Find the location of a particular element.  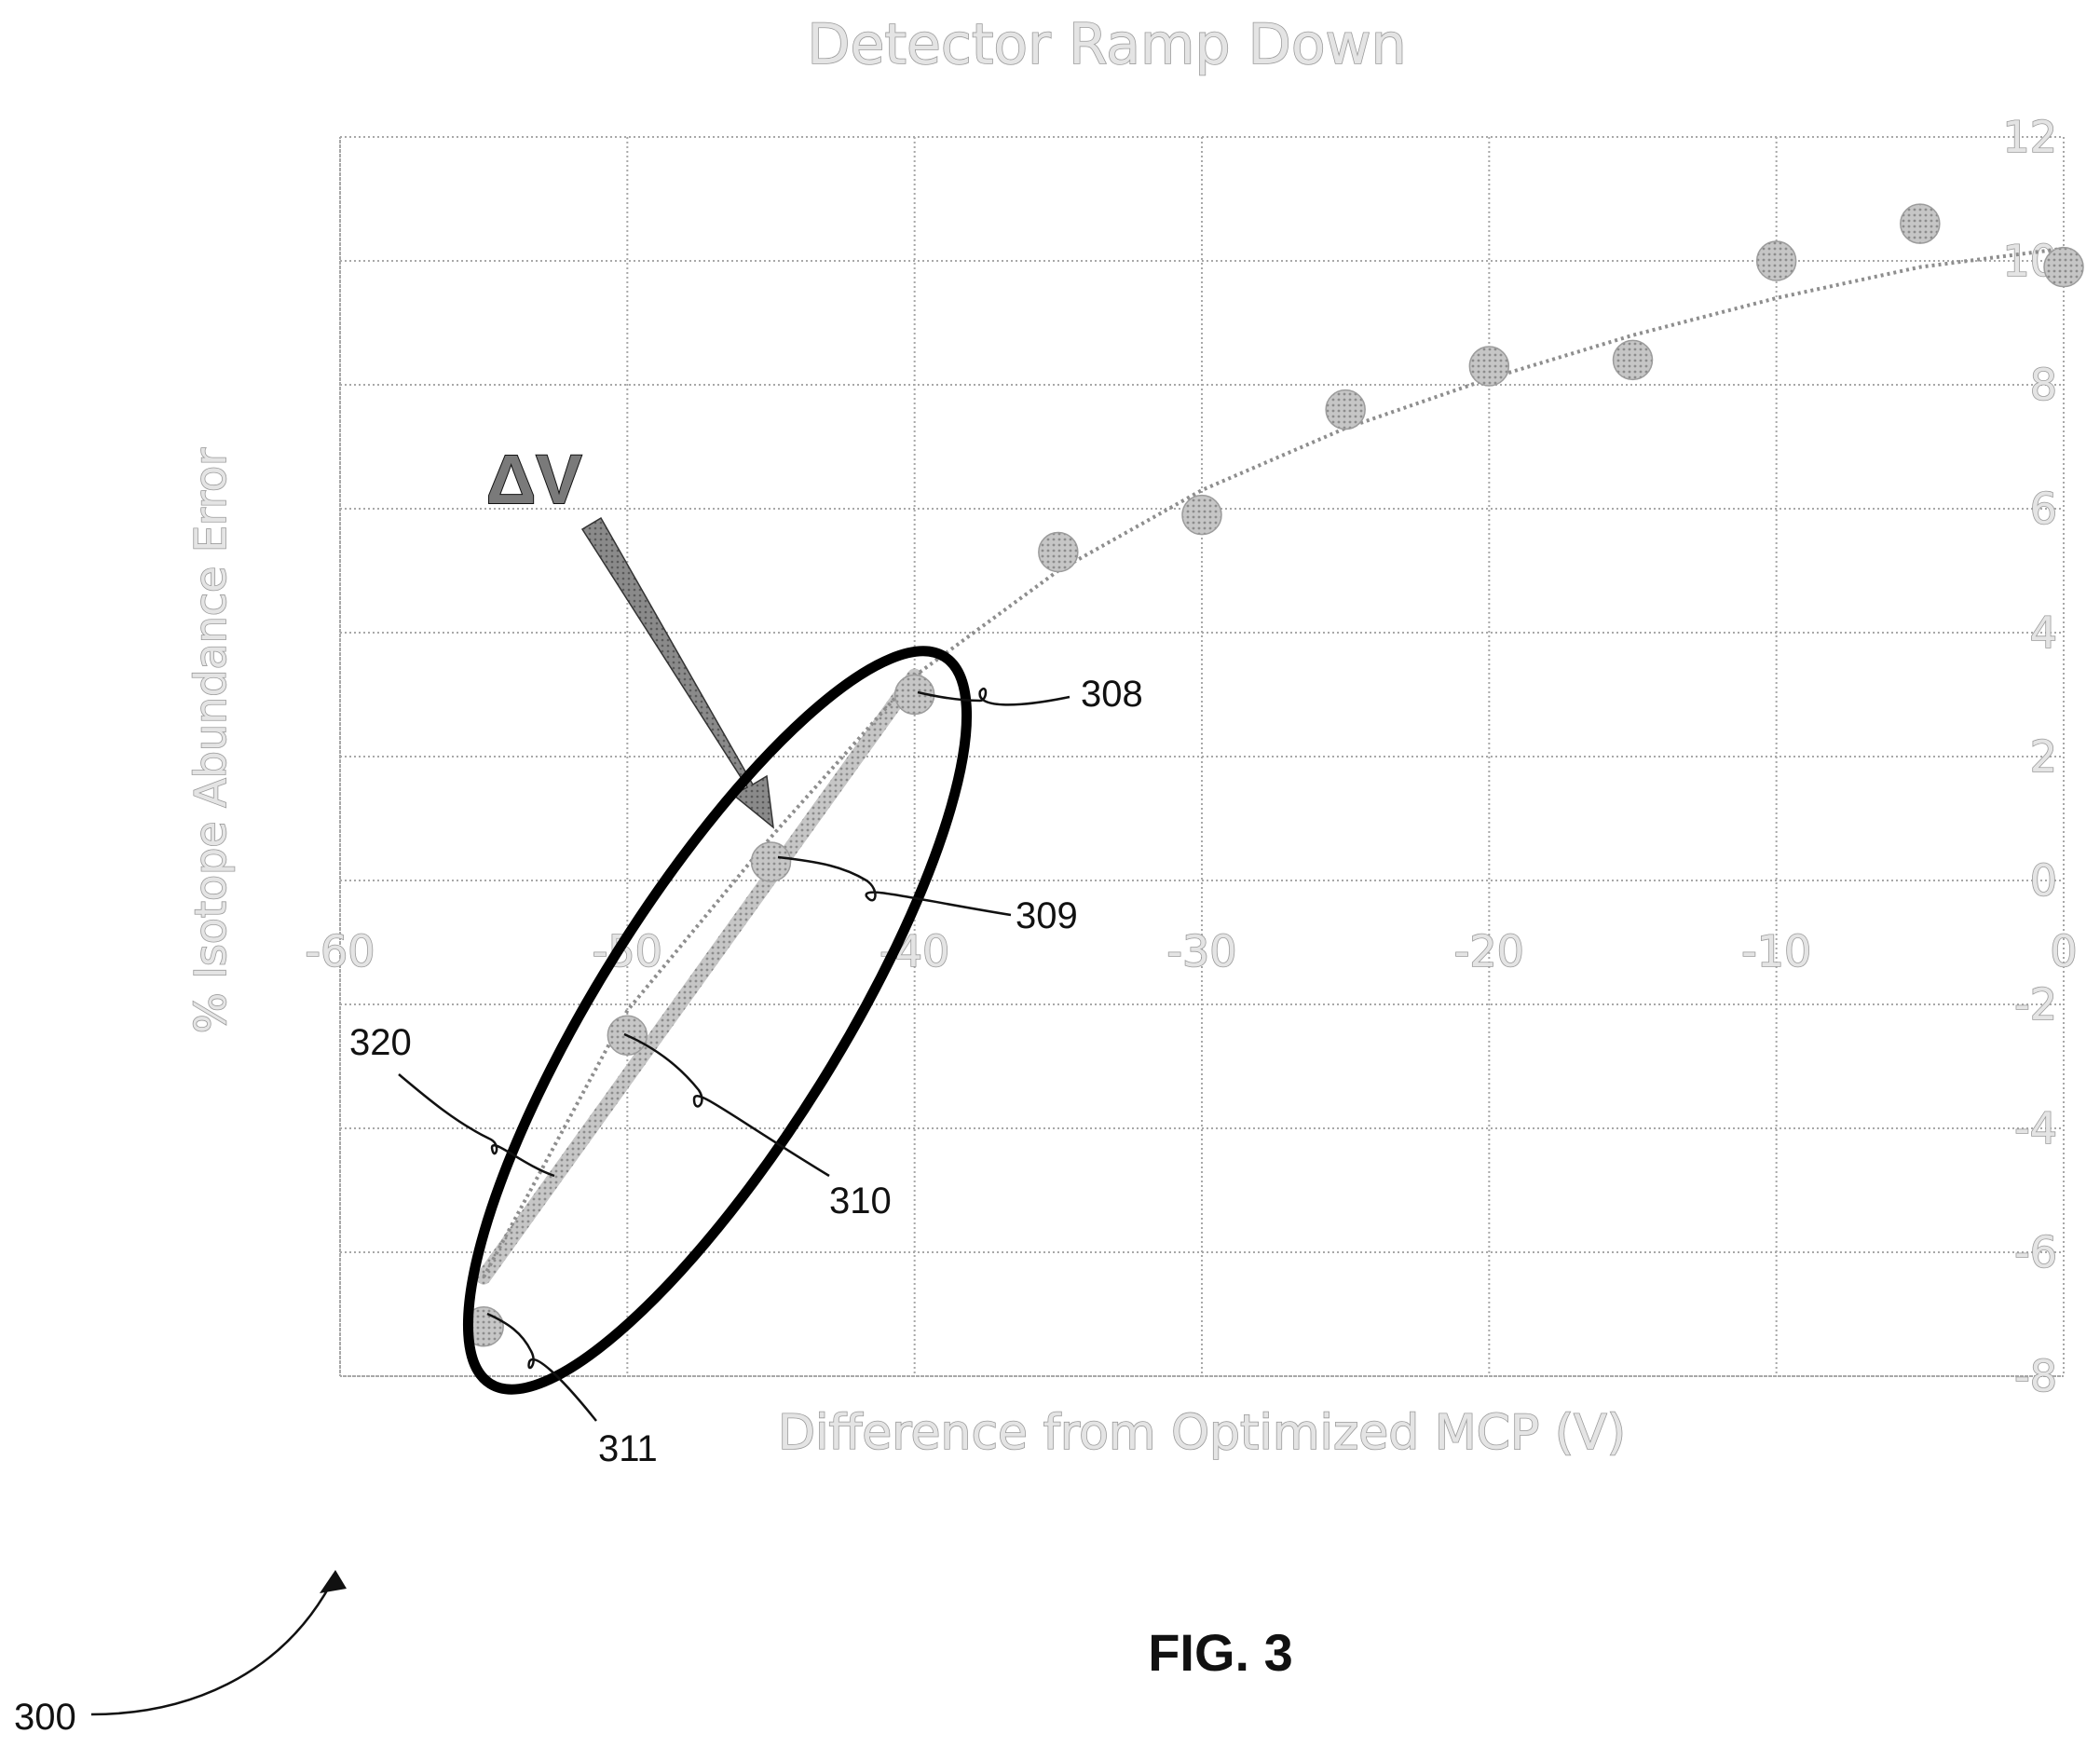

y-tick-label: -4 is located at coordinates (2035, 1128).